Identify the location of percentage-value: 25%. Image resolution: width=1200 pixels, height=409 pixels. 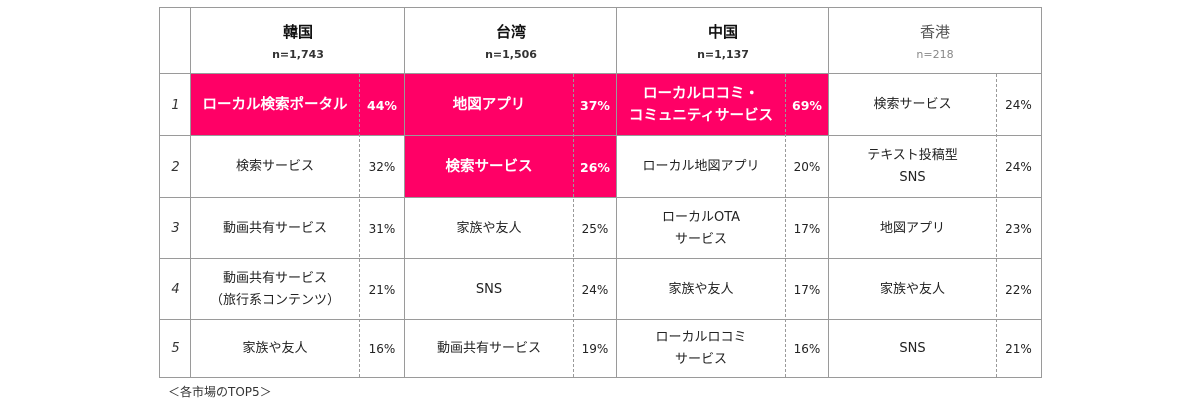
(595, 228).